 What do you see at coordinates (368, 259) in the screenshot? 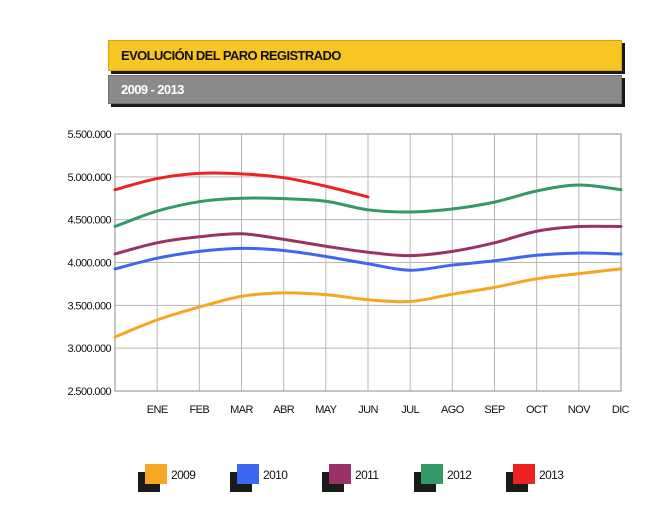
I see `series-line-2010` at bounding box center [368, 259].